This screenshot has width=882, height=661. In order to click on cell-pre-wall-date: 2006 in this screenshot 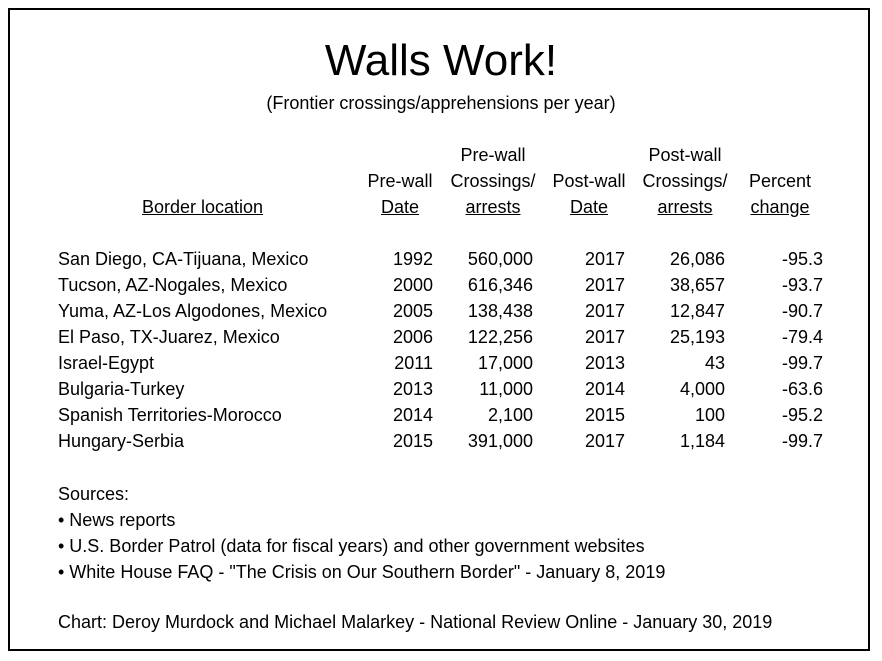, I will do `click(412, 337)`.